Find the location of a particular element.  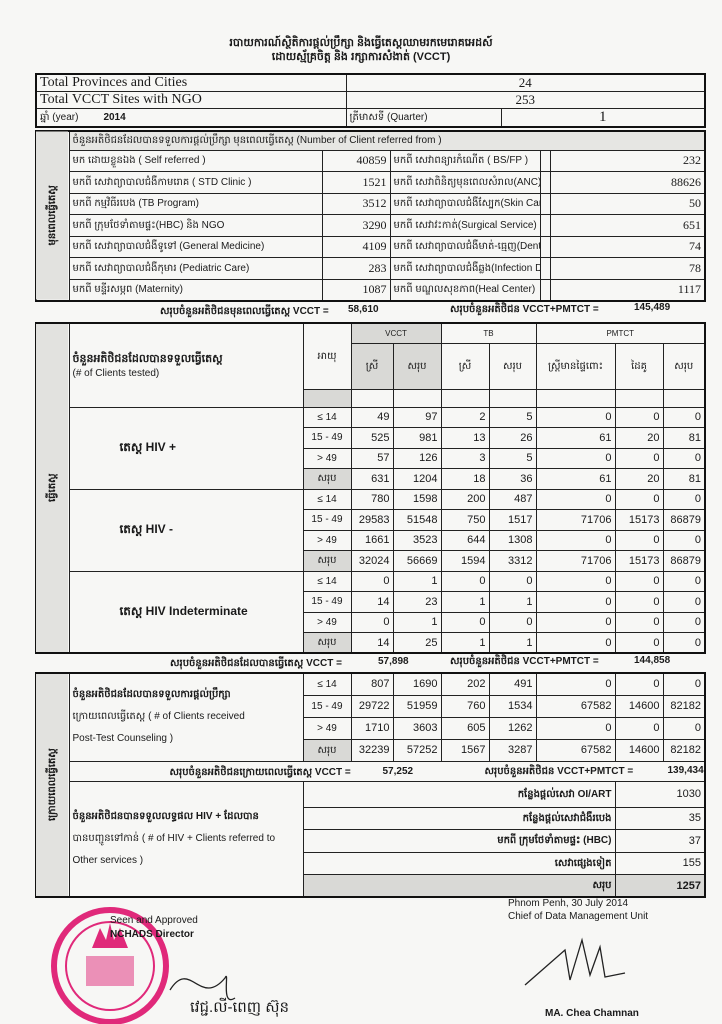

cell-value: 1567 is located at coordinates (465, 750).